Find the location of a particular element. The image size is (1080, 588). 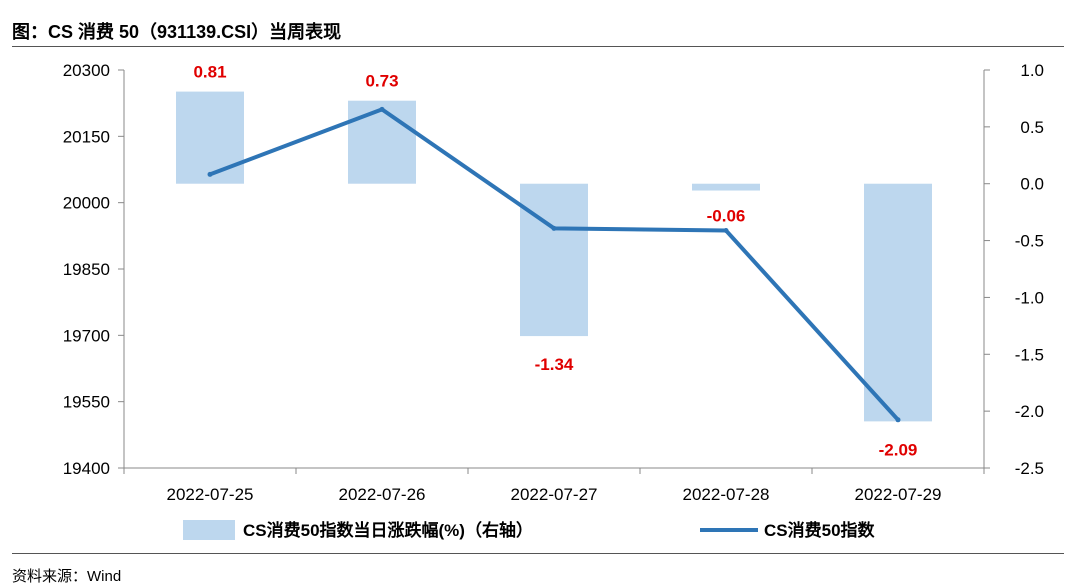

right-tick-label: -2.0 is located at coordinates (1029, 411).